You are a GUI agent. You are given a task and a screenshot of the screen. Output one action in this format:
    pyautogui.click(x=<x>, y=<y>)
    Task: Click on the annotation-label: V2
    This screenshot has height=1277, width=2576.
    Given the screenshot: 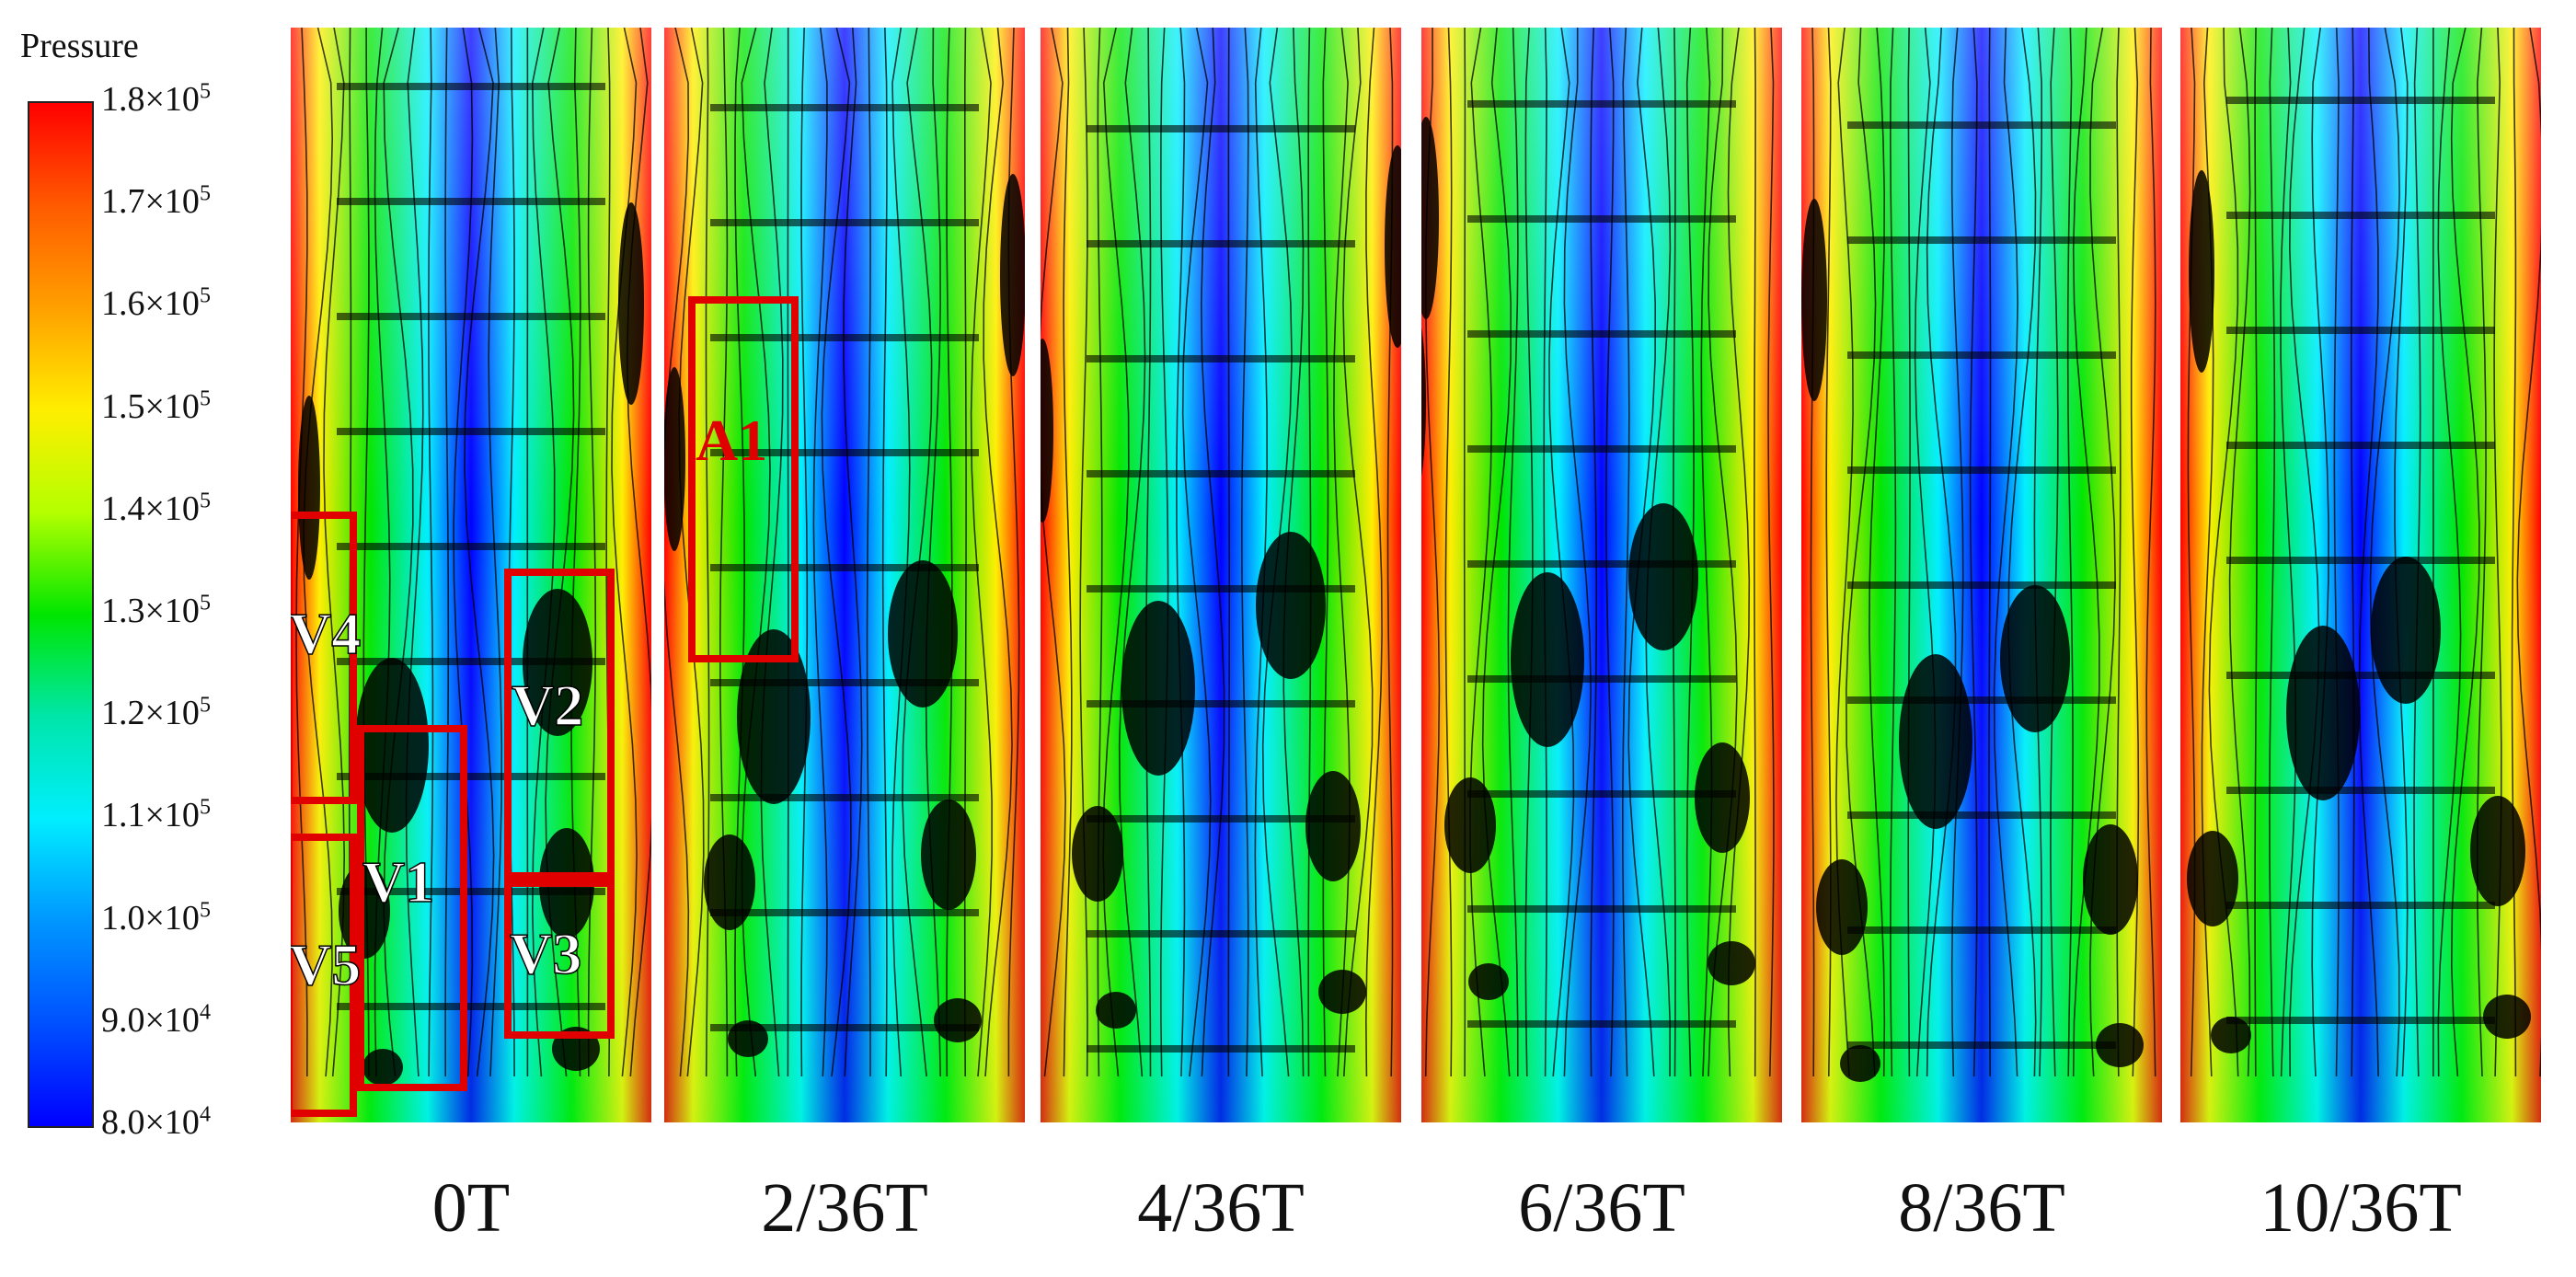 What is the action you would take?
    pyautogui.click(x=547, y=705)
    